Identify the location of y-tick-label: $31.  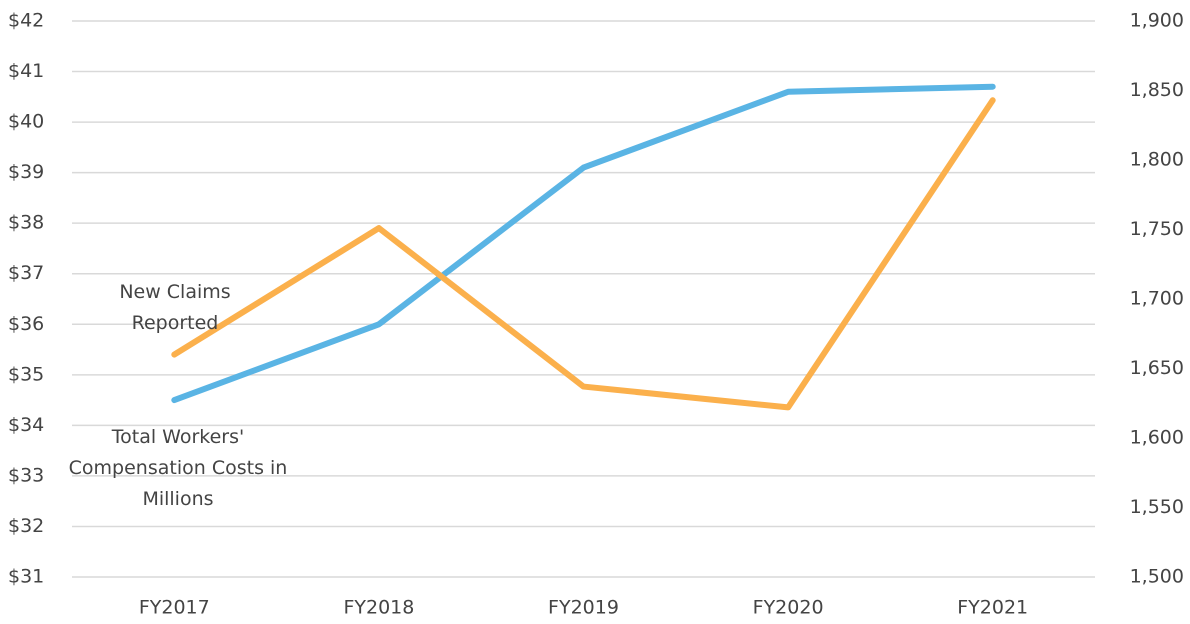
(26, 577).